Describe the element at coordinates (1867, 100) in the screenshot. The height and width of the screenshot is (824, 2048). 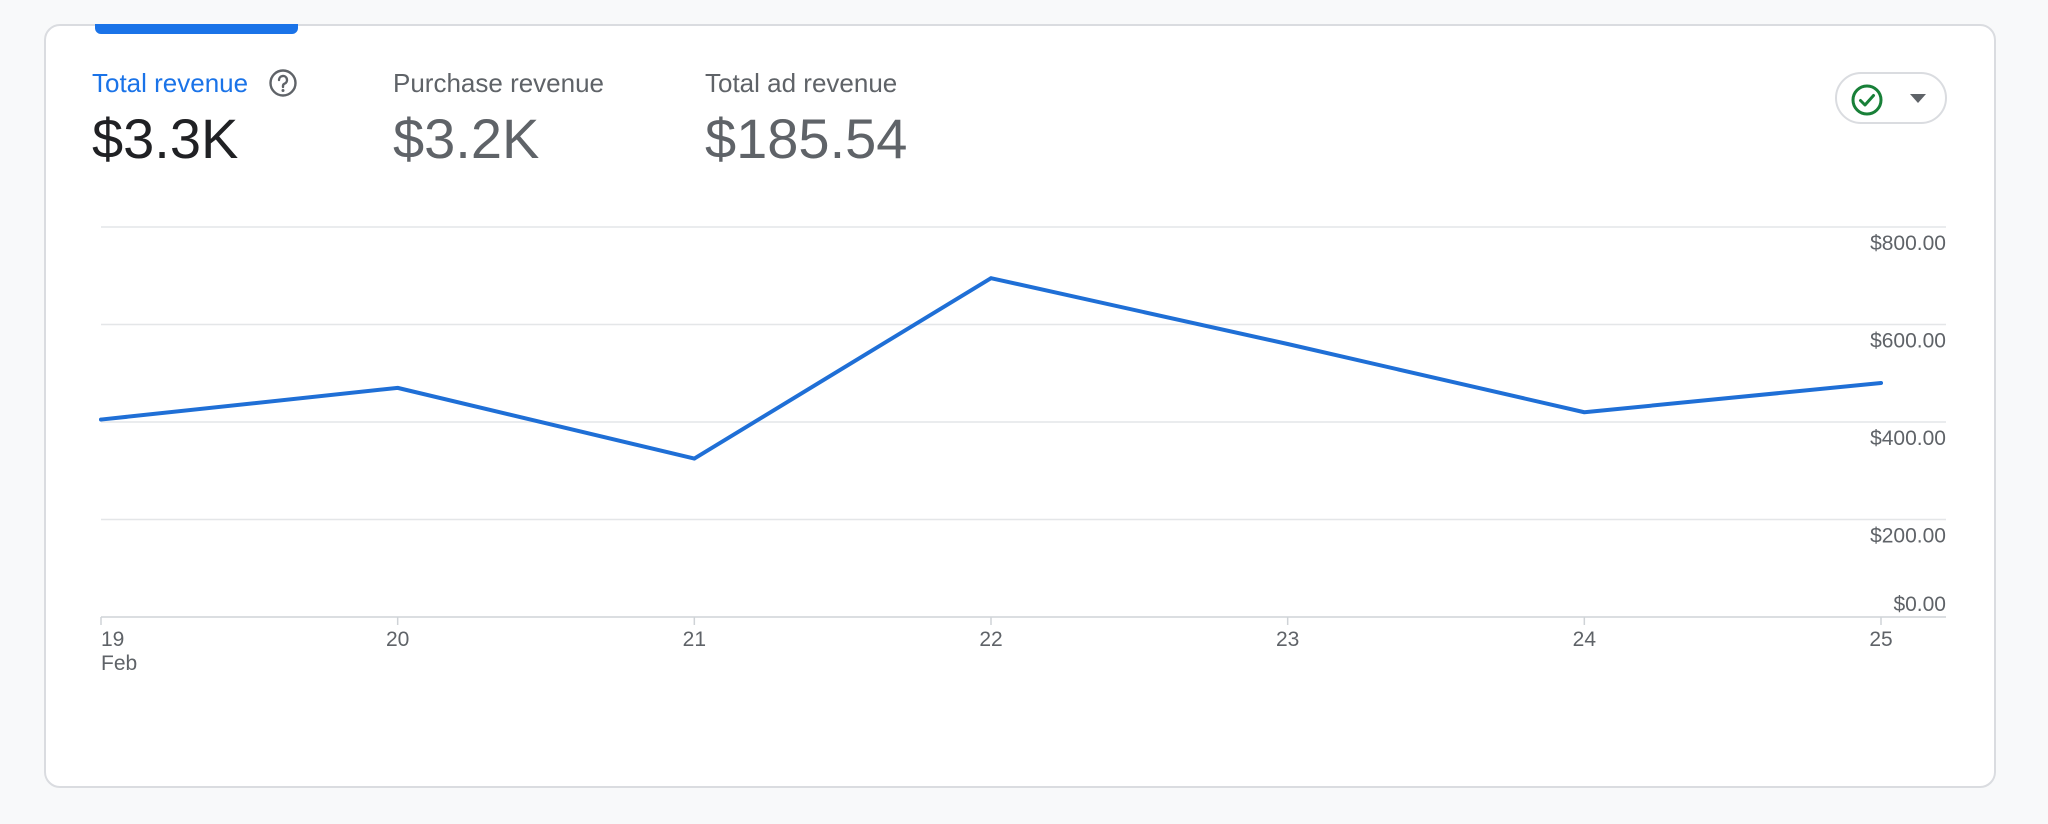
I see `check-circle-icon` at that location.